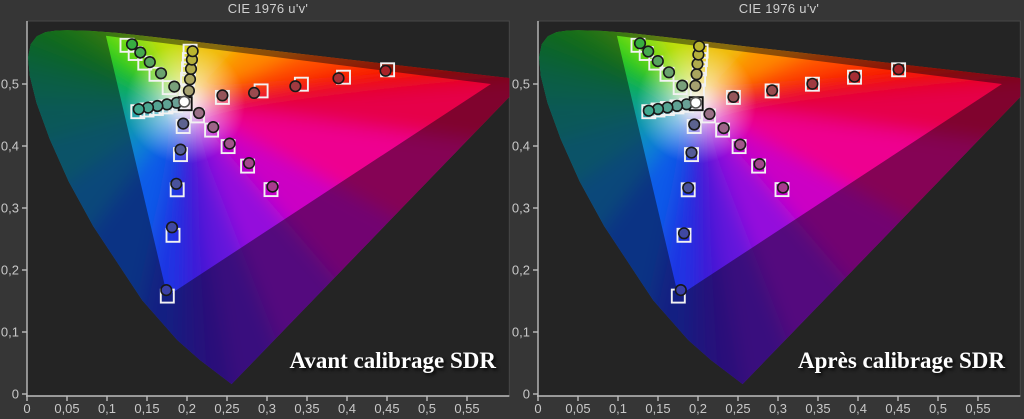 The width and height of the screenshot is (1024, 419). What do you see at coordinates (938, 408) in the screenshot?
I see `x-tick-label: 0,5` at bounding box center [938, 408].